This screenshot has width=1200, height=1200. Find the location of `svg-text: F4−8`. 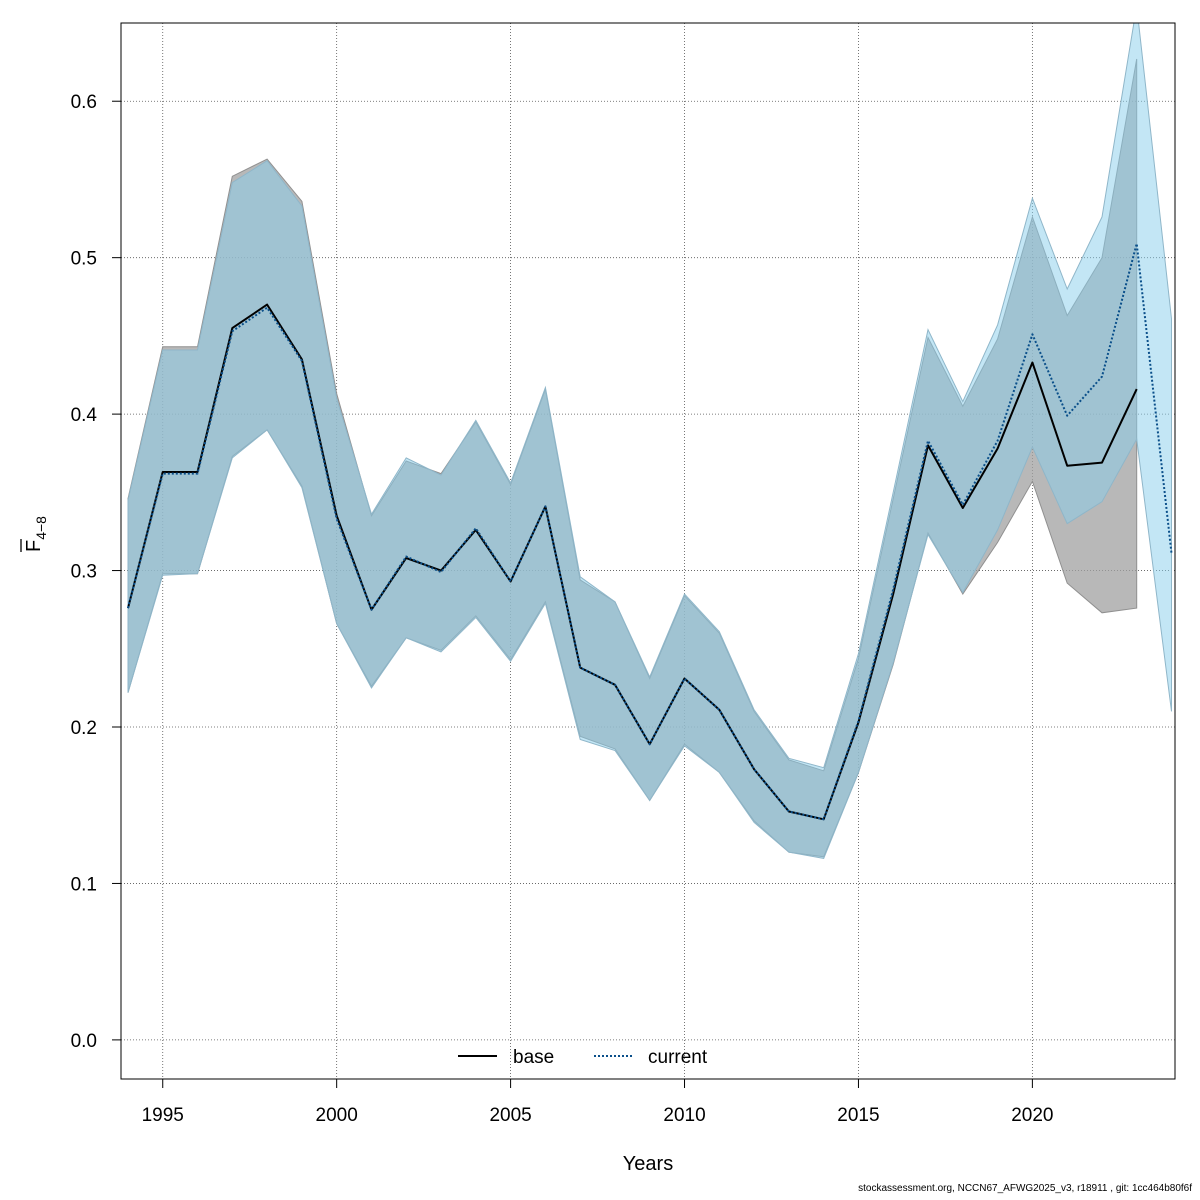

svg-text: F4−8 is located at coordinates (36, 534).